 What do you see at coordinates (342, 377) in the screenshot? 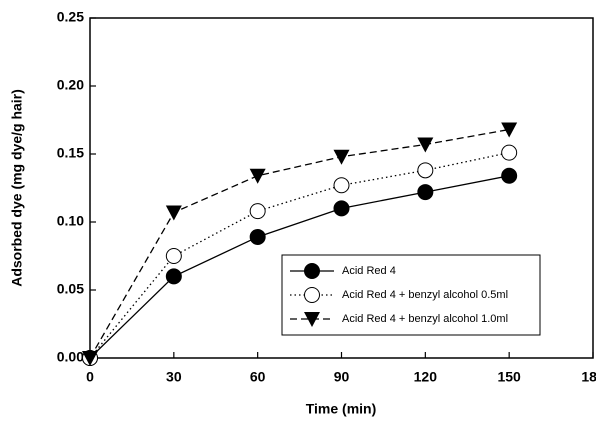
I see `x-tick-label: 90` at bounding box center [342, 377].